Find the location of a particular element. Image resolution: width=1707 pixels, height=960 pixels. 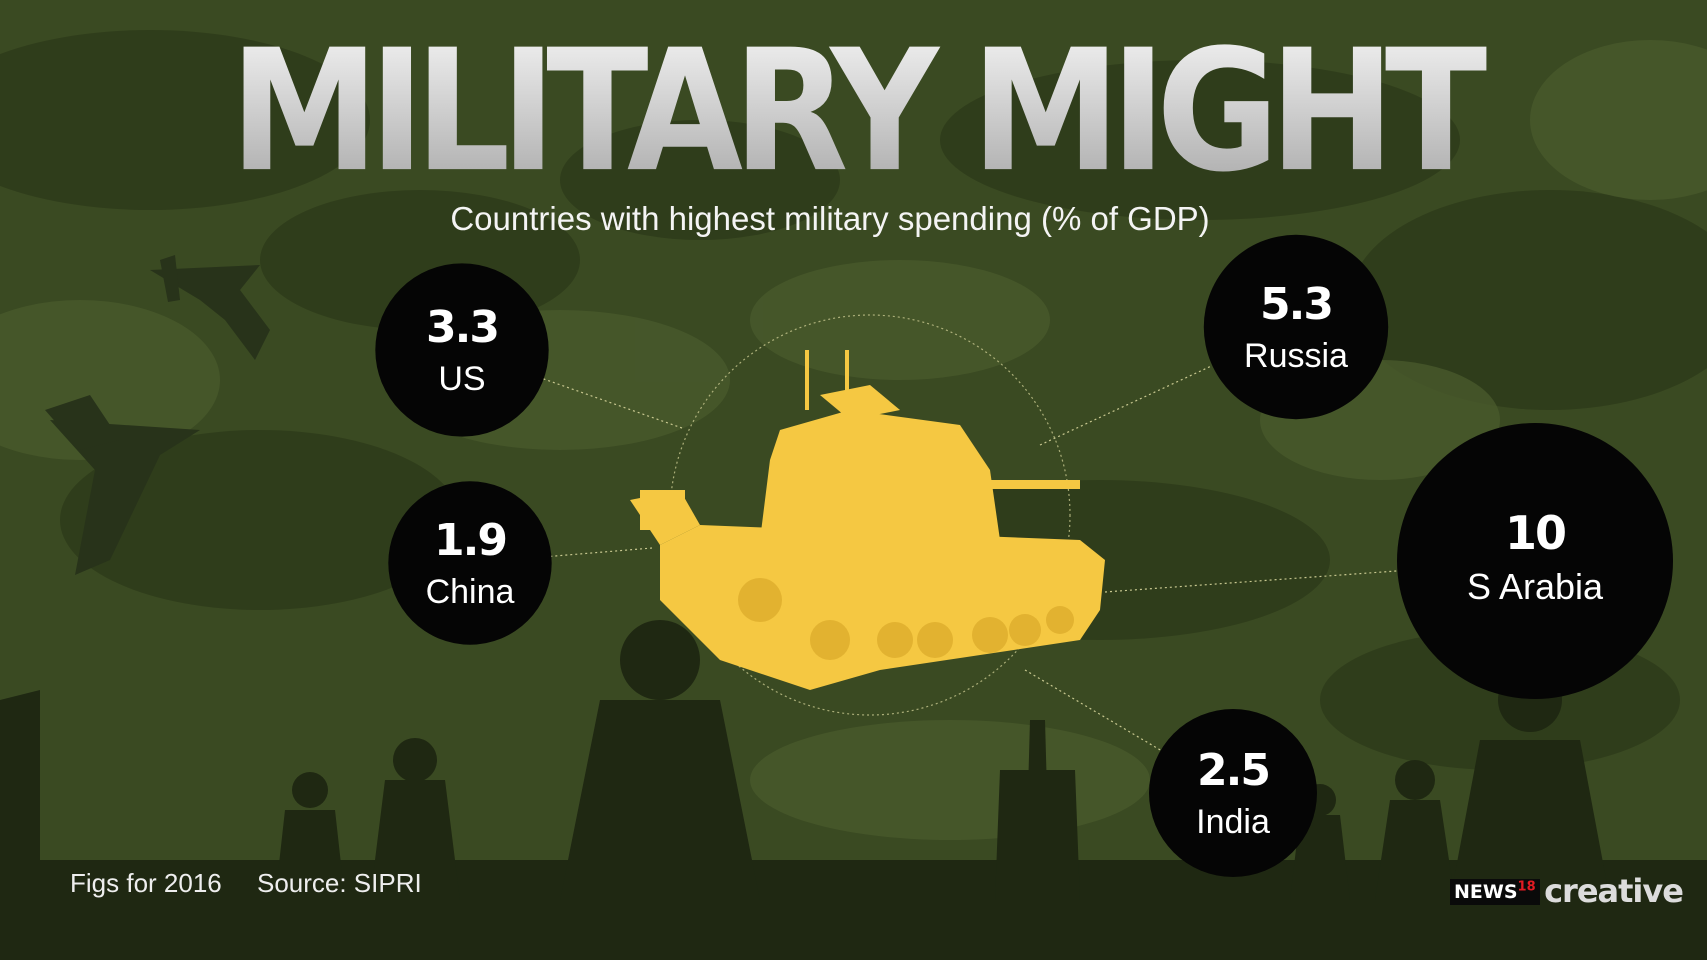

tank-wheels is located at coordinates (906, 619).